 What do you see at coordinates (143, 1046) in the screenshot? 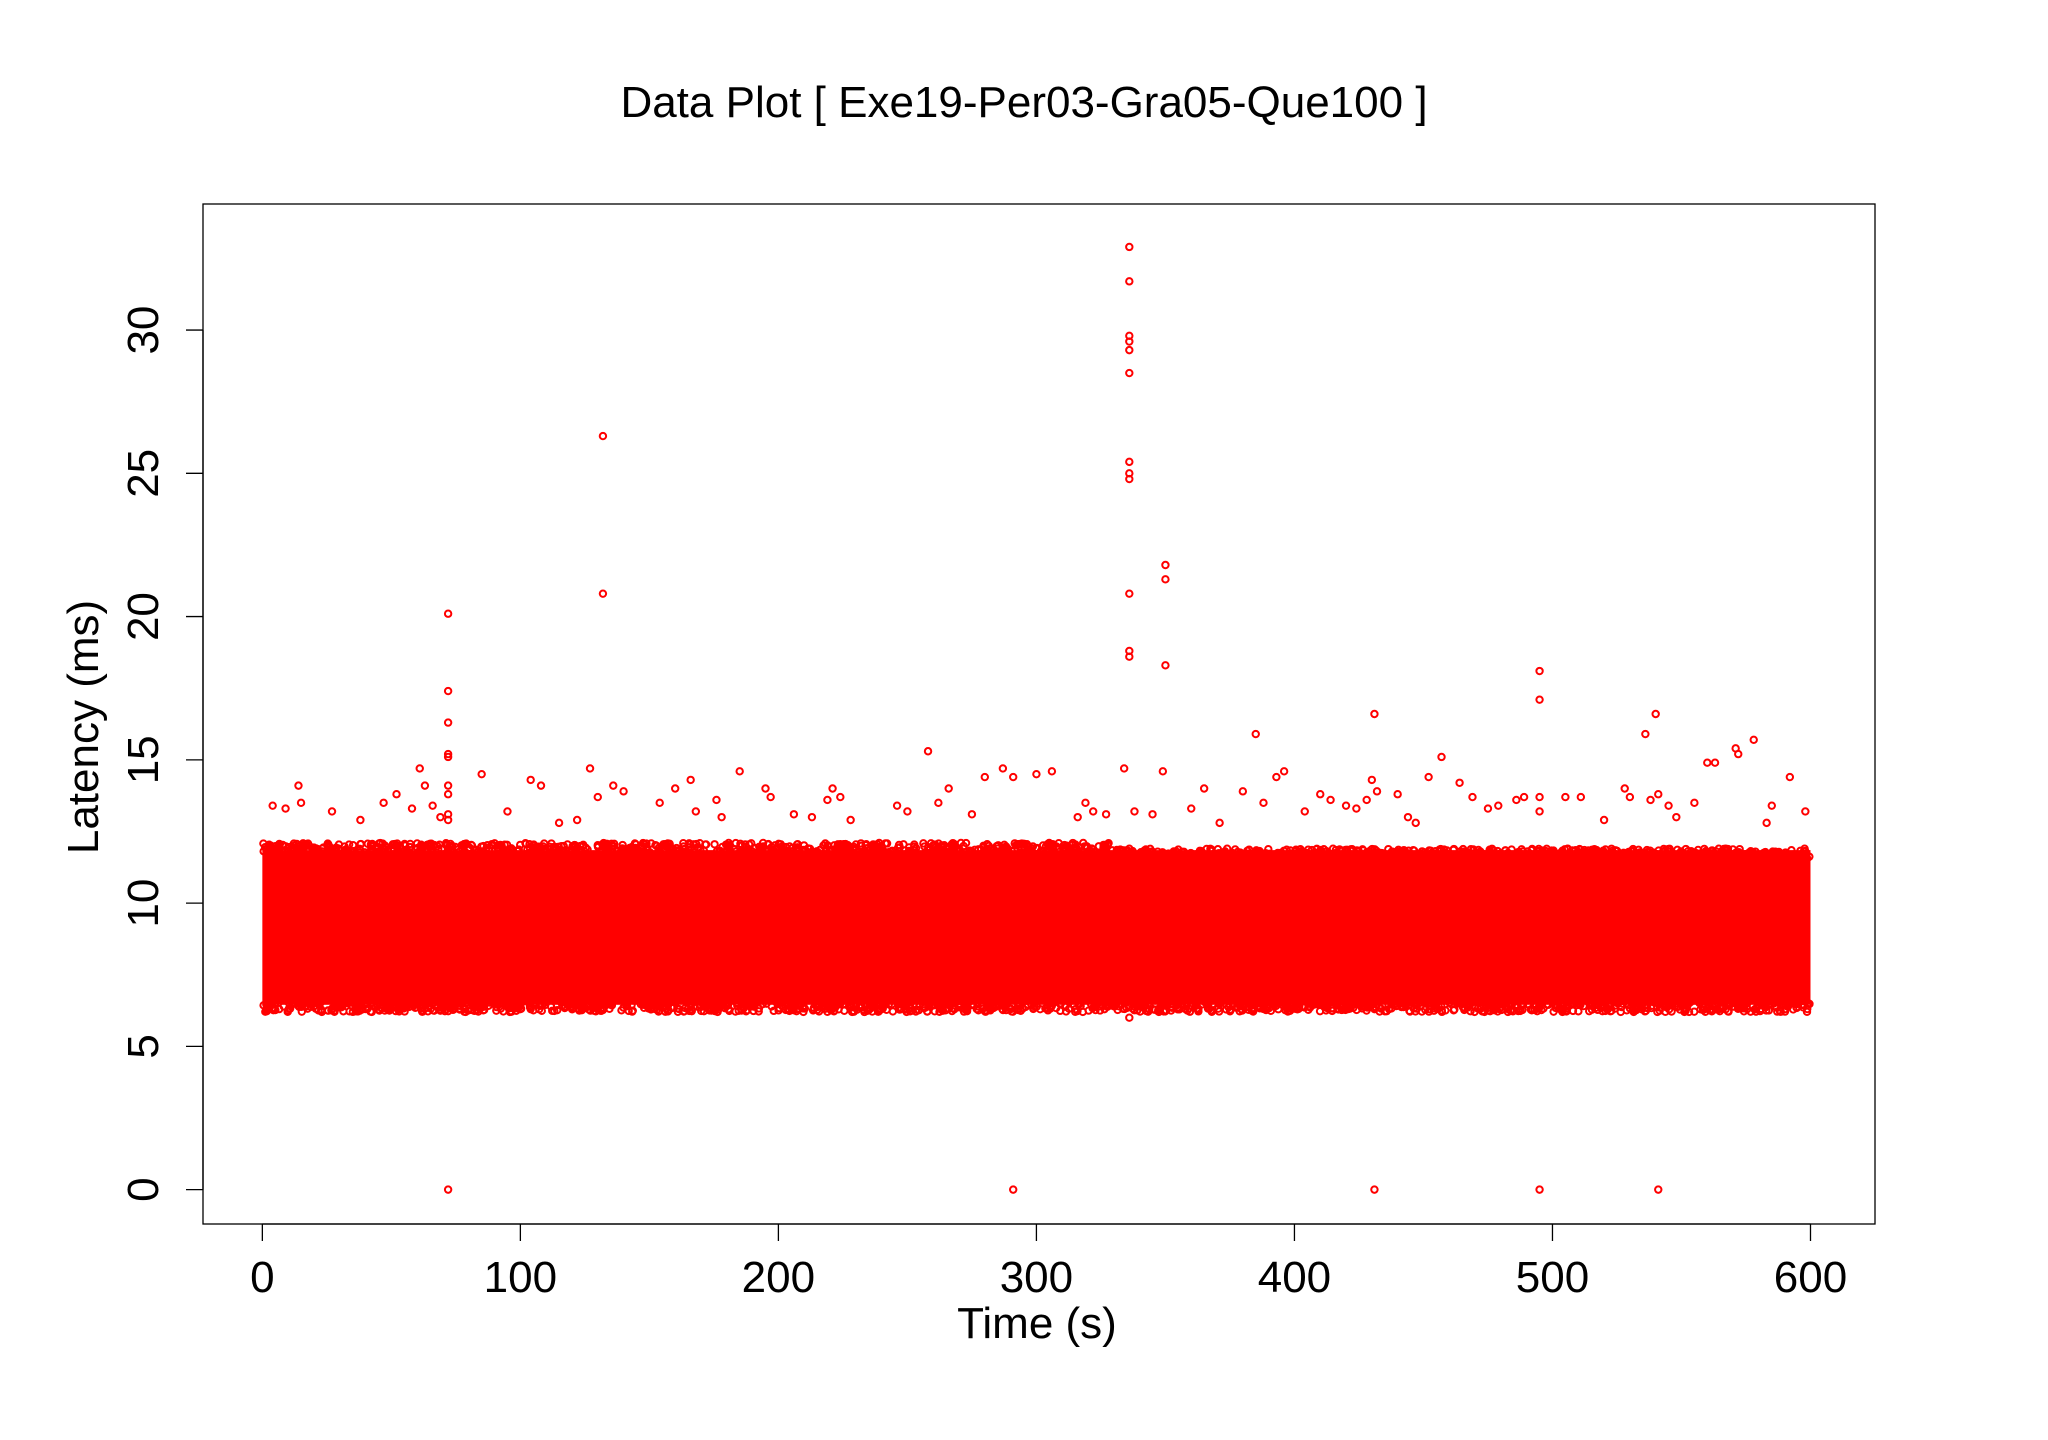
I see `y-tick-label: 5` at bounding box center [143, 1046].